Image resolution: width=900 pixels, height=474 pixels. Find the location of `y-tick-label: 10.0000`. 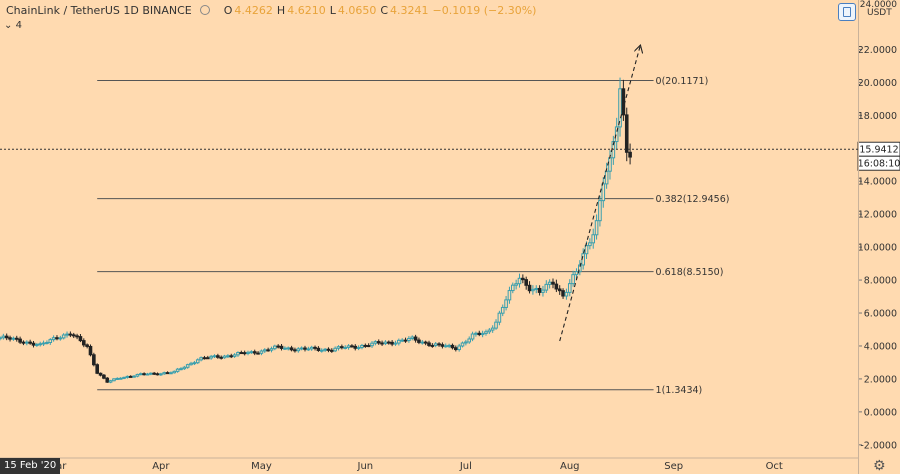

y-tick-label: 10.0000 is located at coordinates (877, 248).